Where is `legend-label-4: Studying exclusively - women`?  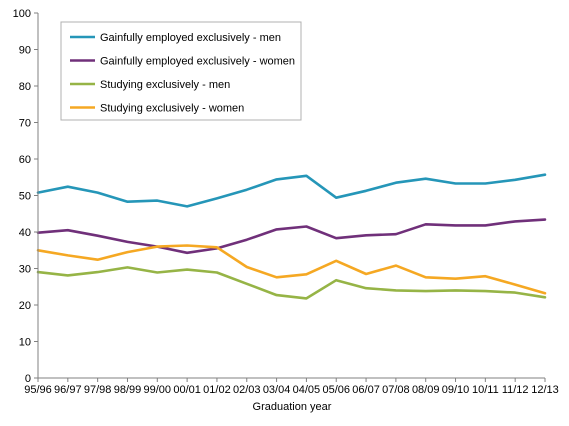 legend-label-4: Studying exclusively - women is located at coordinates (172, 109).